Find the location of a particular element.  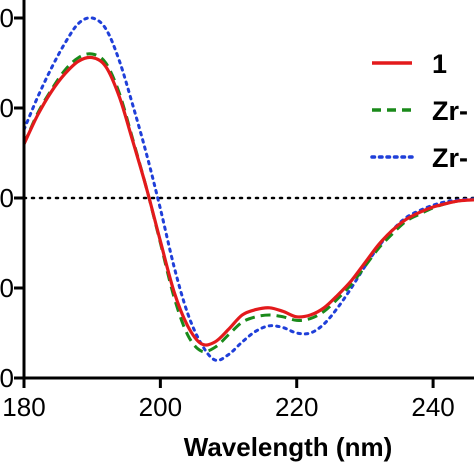

x-tick-label: 220 is located at coordinates (296, 407).